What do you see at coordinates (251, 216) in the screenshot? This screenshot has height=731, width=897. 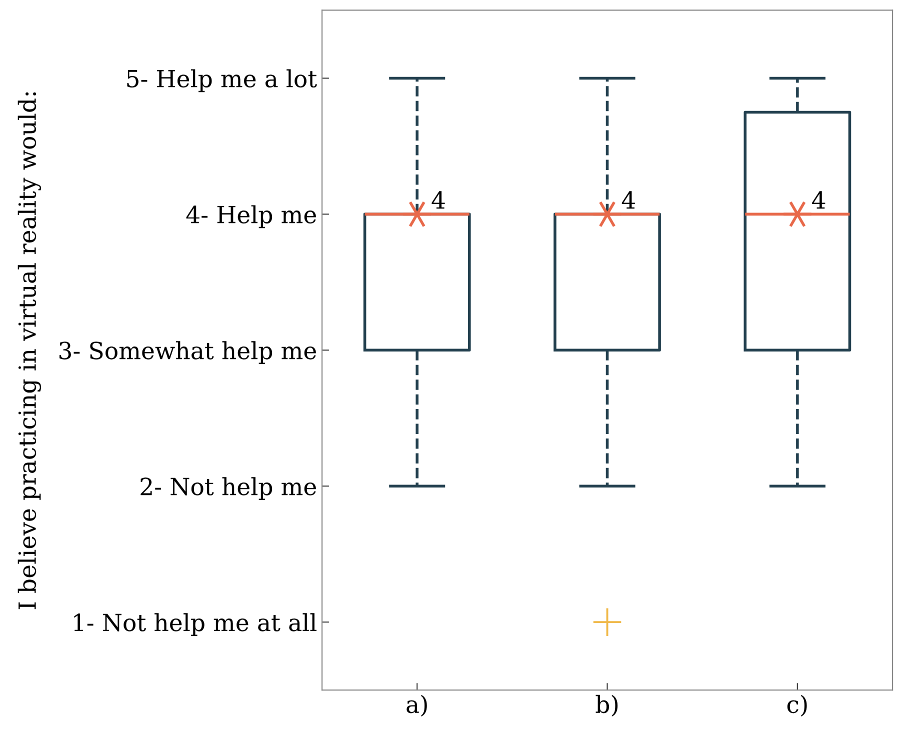 I see `y-tick-label: 4- Help me` at bounding box center [251, 216].